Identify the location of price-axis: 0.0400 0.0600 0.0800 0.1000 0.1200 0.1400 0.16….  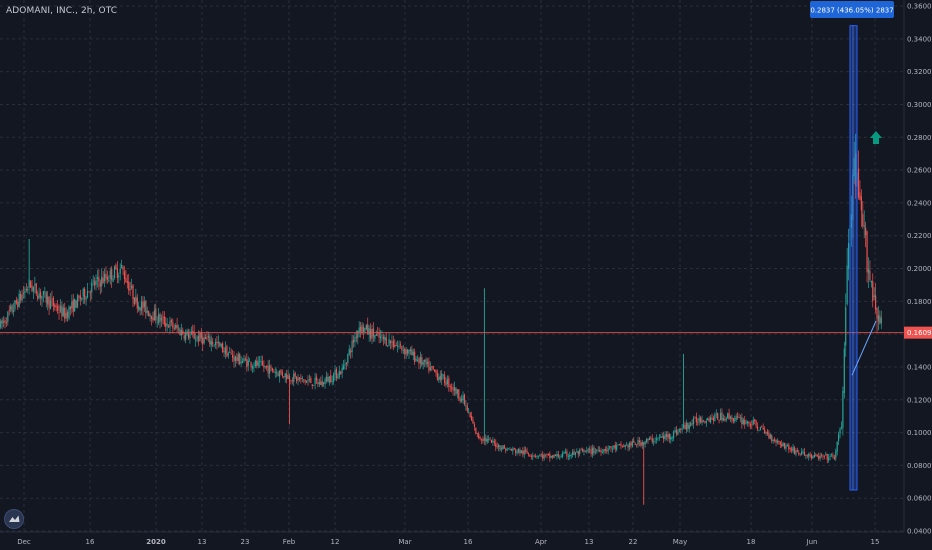
(917, 275).